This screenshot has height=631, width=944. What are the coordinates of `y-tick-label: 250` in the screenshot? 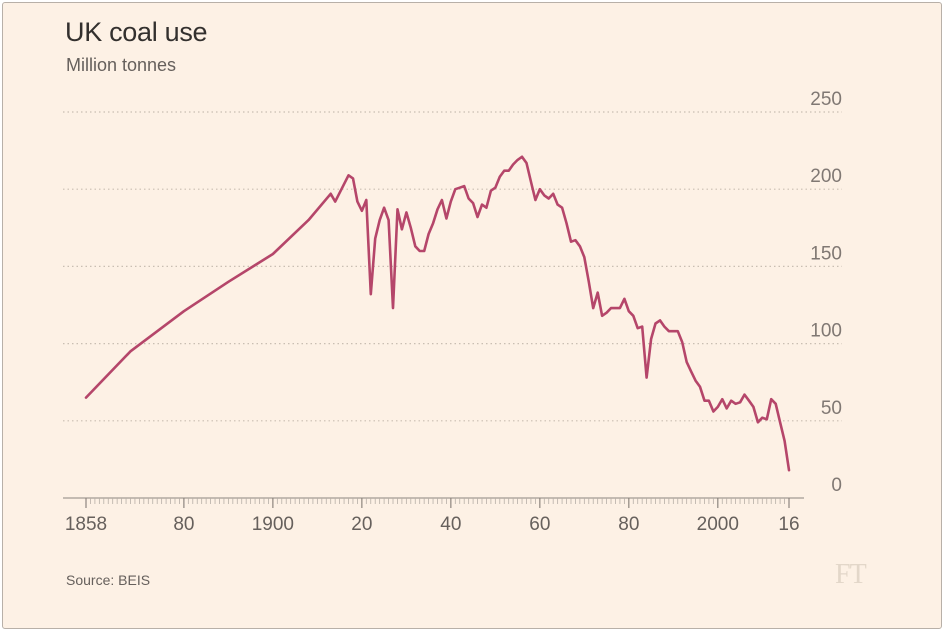 It's located at (826, 99).